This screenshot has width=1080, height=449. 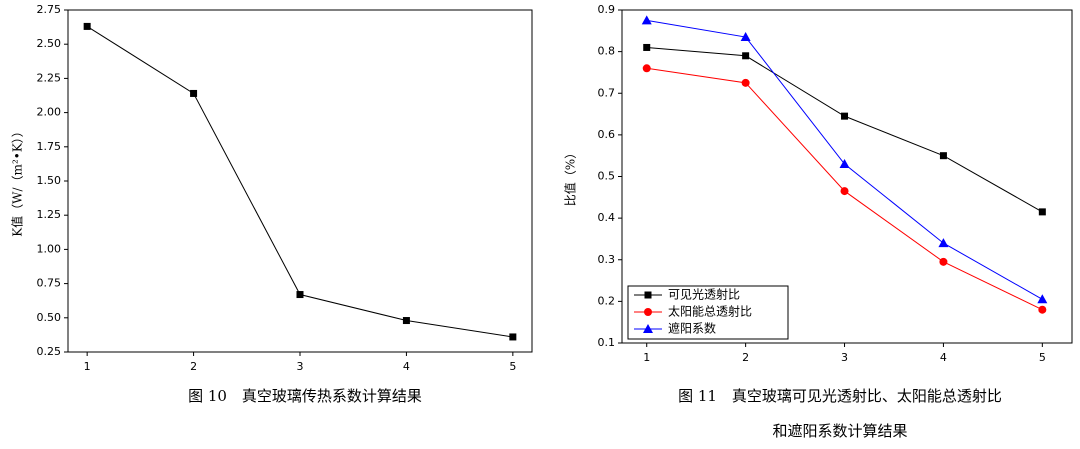 I want to click on caption: 图 11 真空玻璃可见光透射比、太阳能总透射比, so click(x=840, y=396).